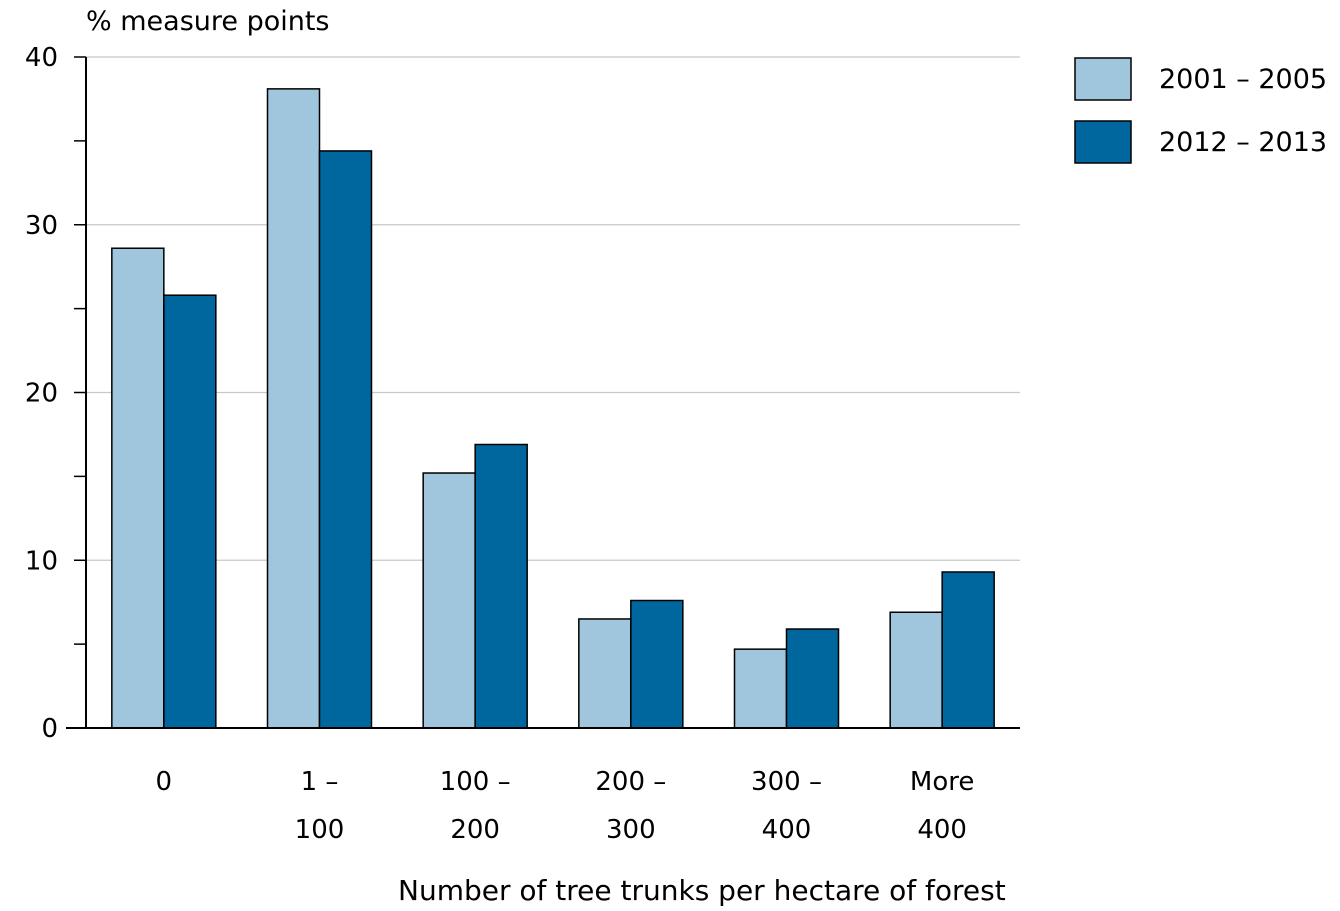 This screenshot has height=911, width=1340. What do you see at coordinates (320, 782) in the screenshot?
I see `x-category-label: 1 –` at bounding box center [320, 782].